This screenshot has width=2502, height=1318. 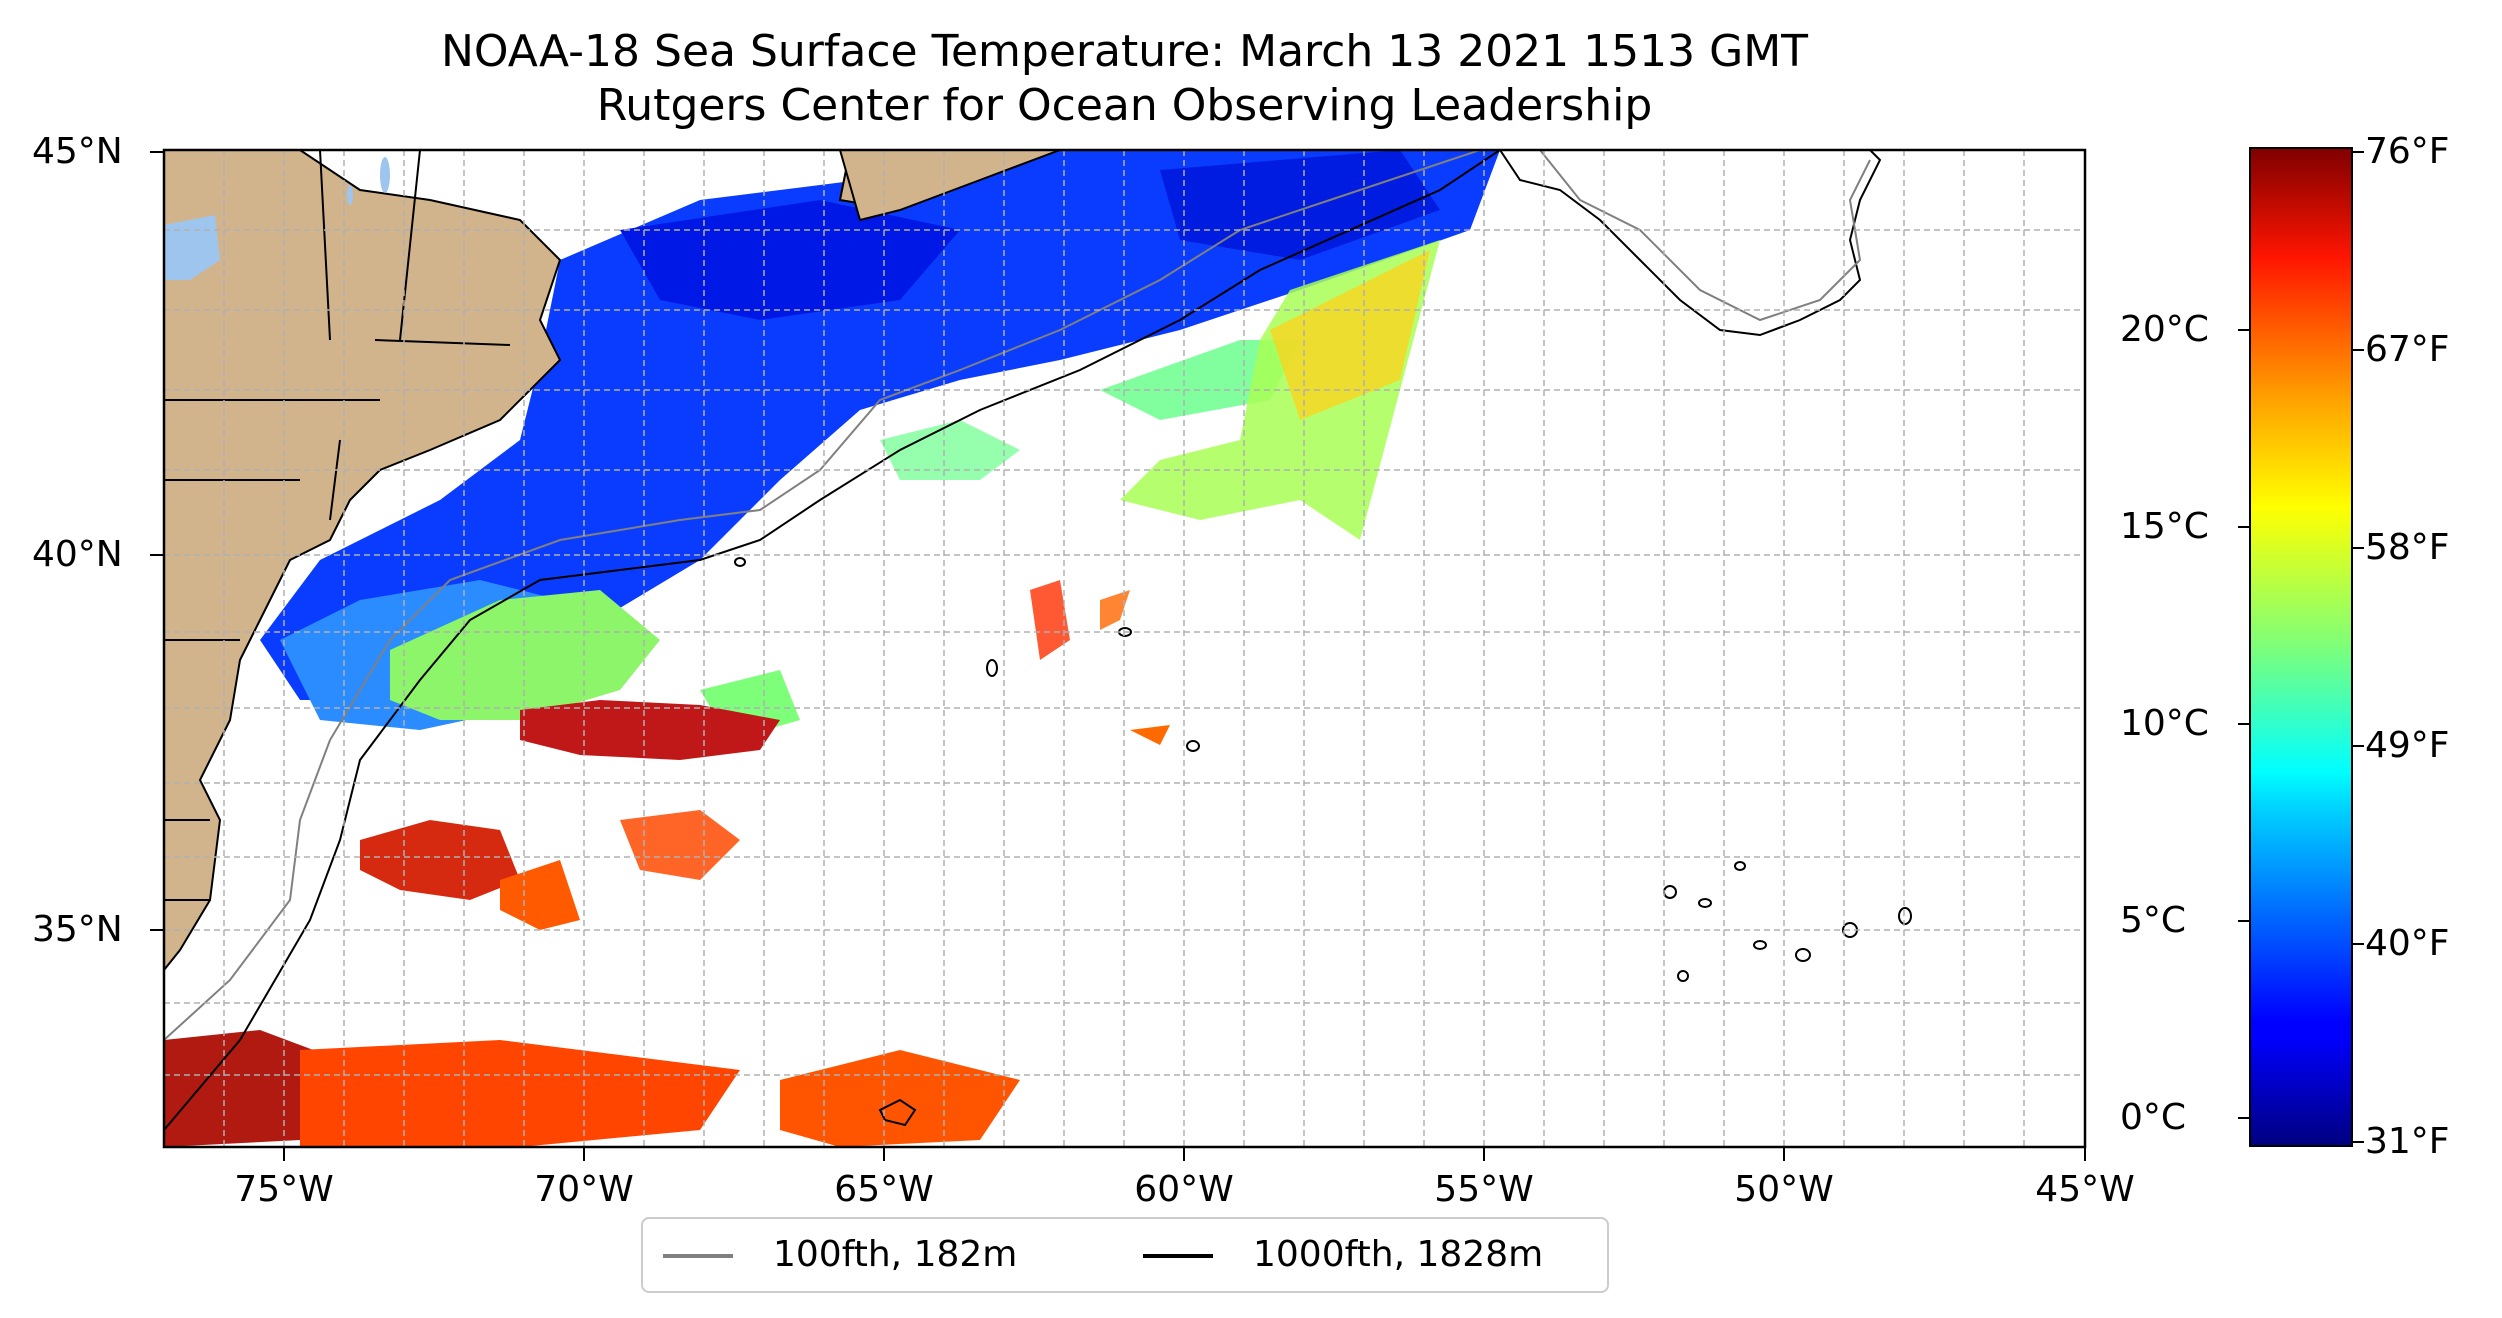 I want to click on colorbar-ticks, so click(x=2301, y=647).